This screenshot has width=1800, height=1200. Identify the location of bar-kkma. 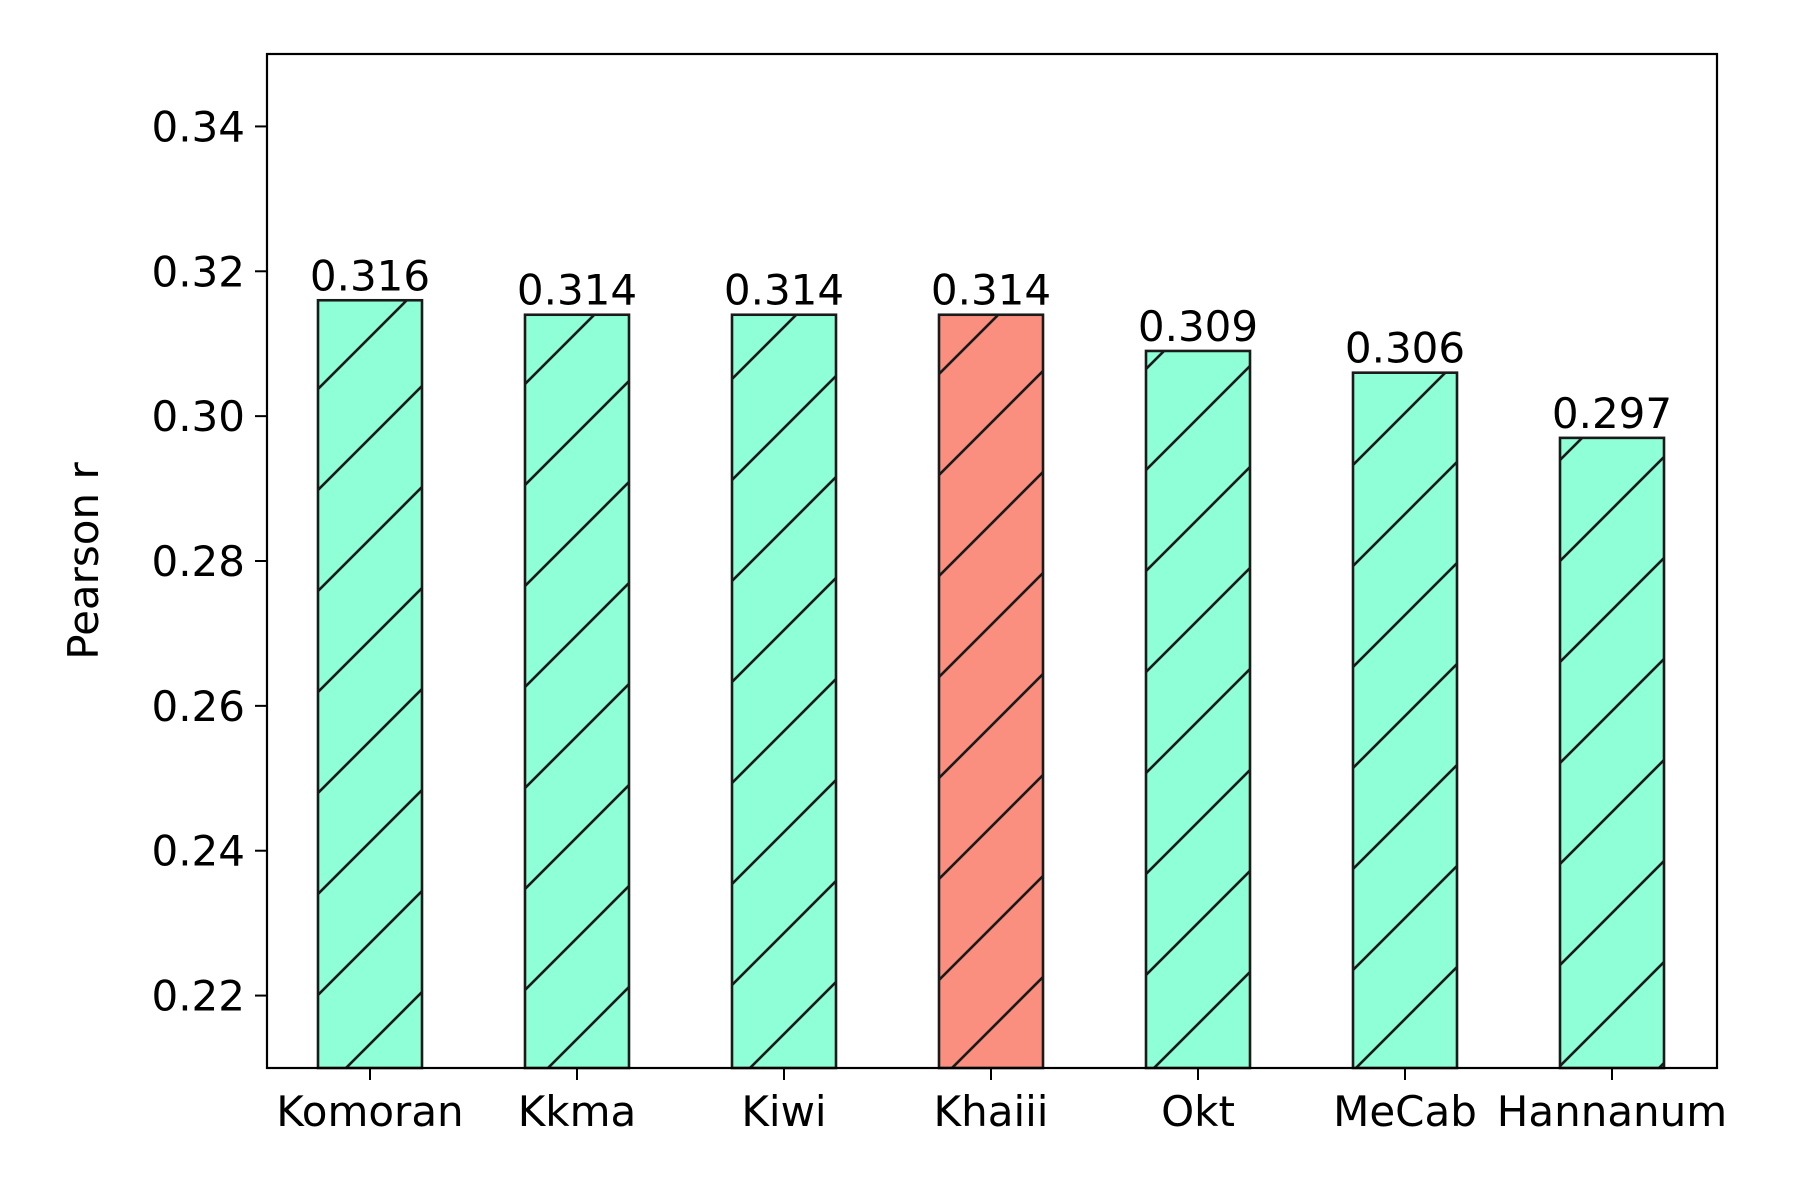
(577, 691).